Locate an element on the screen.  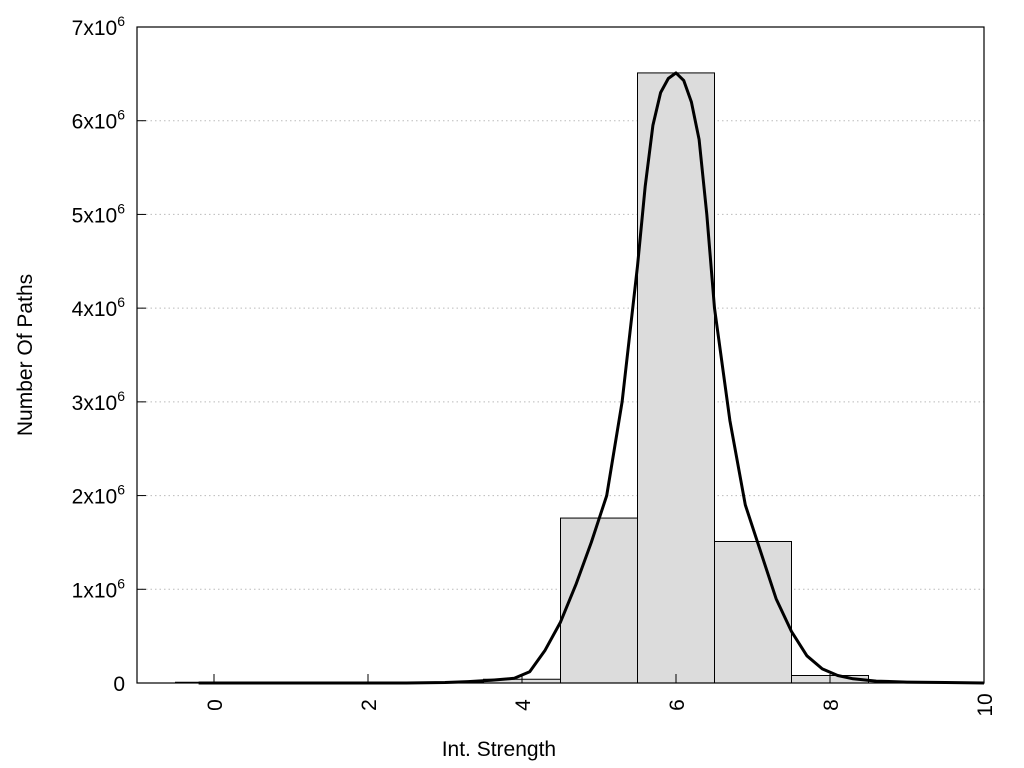
y-tick-label: 1x10⁶ is located at coordinates (99, 588).